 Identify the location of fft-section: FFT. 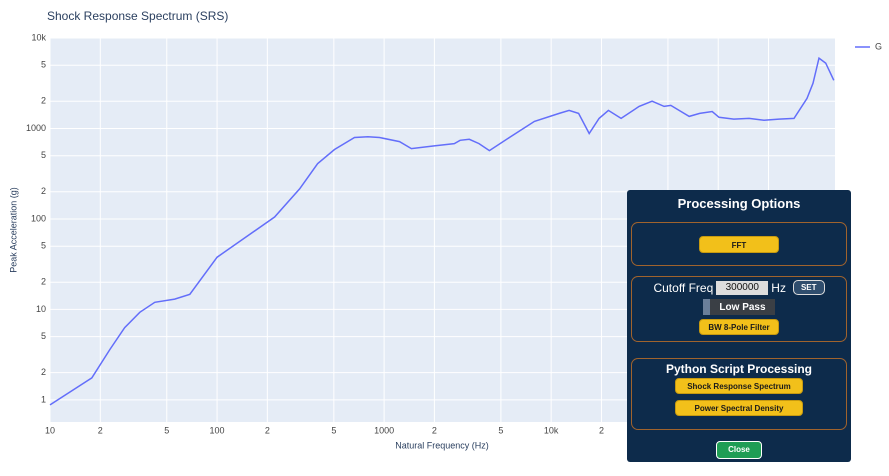
(739, 244).